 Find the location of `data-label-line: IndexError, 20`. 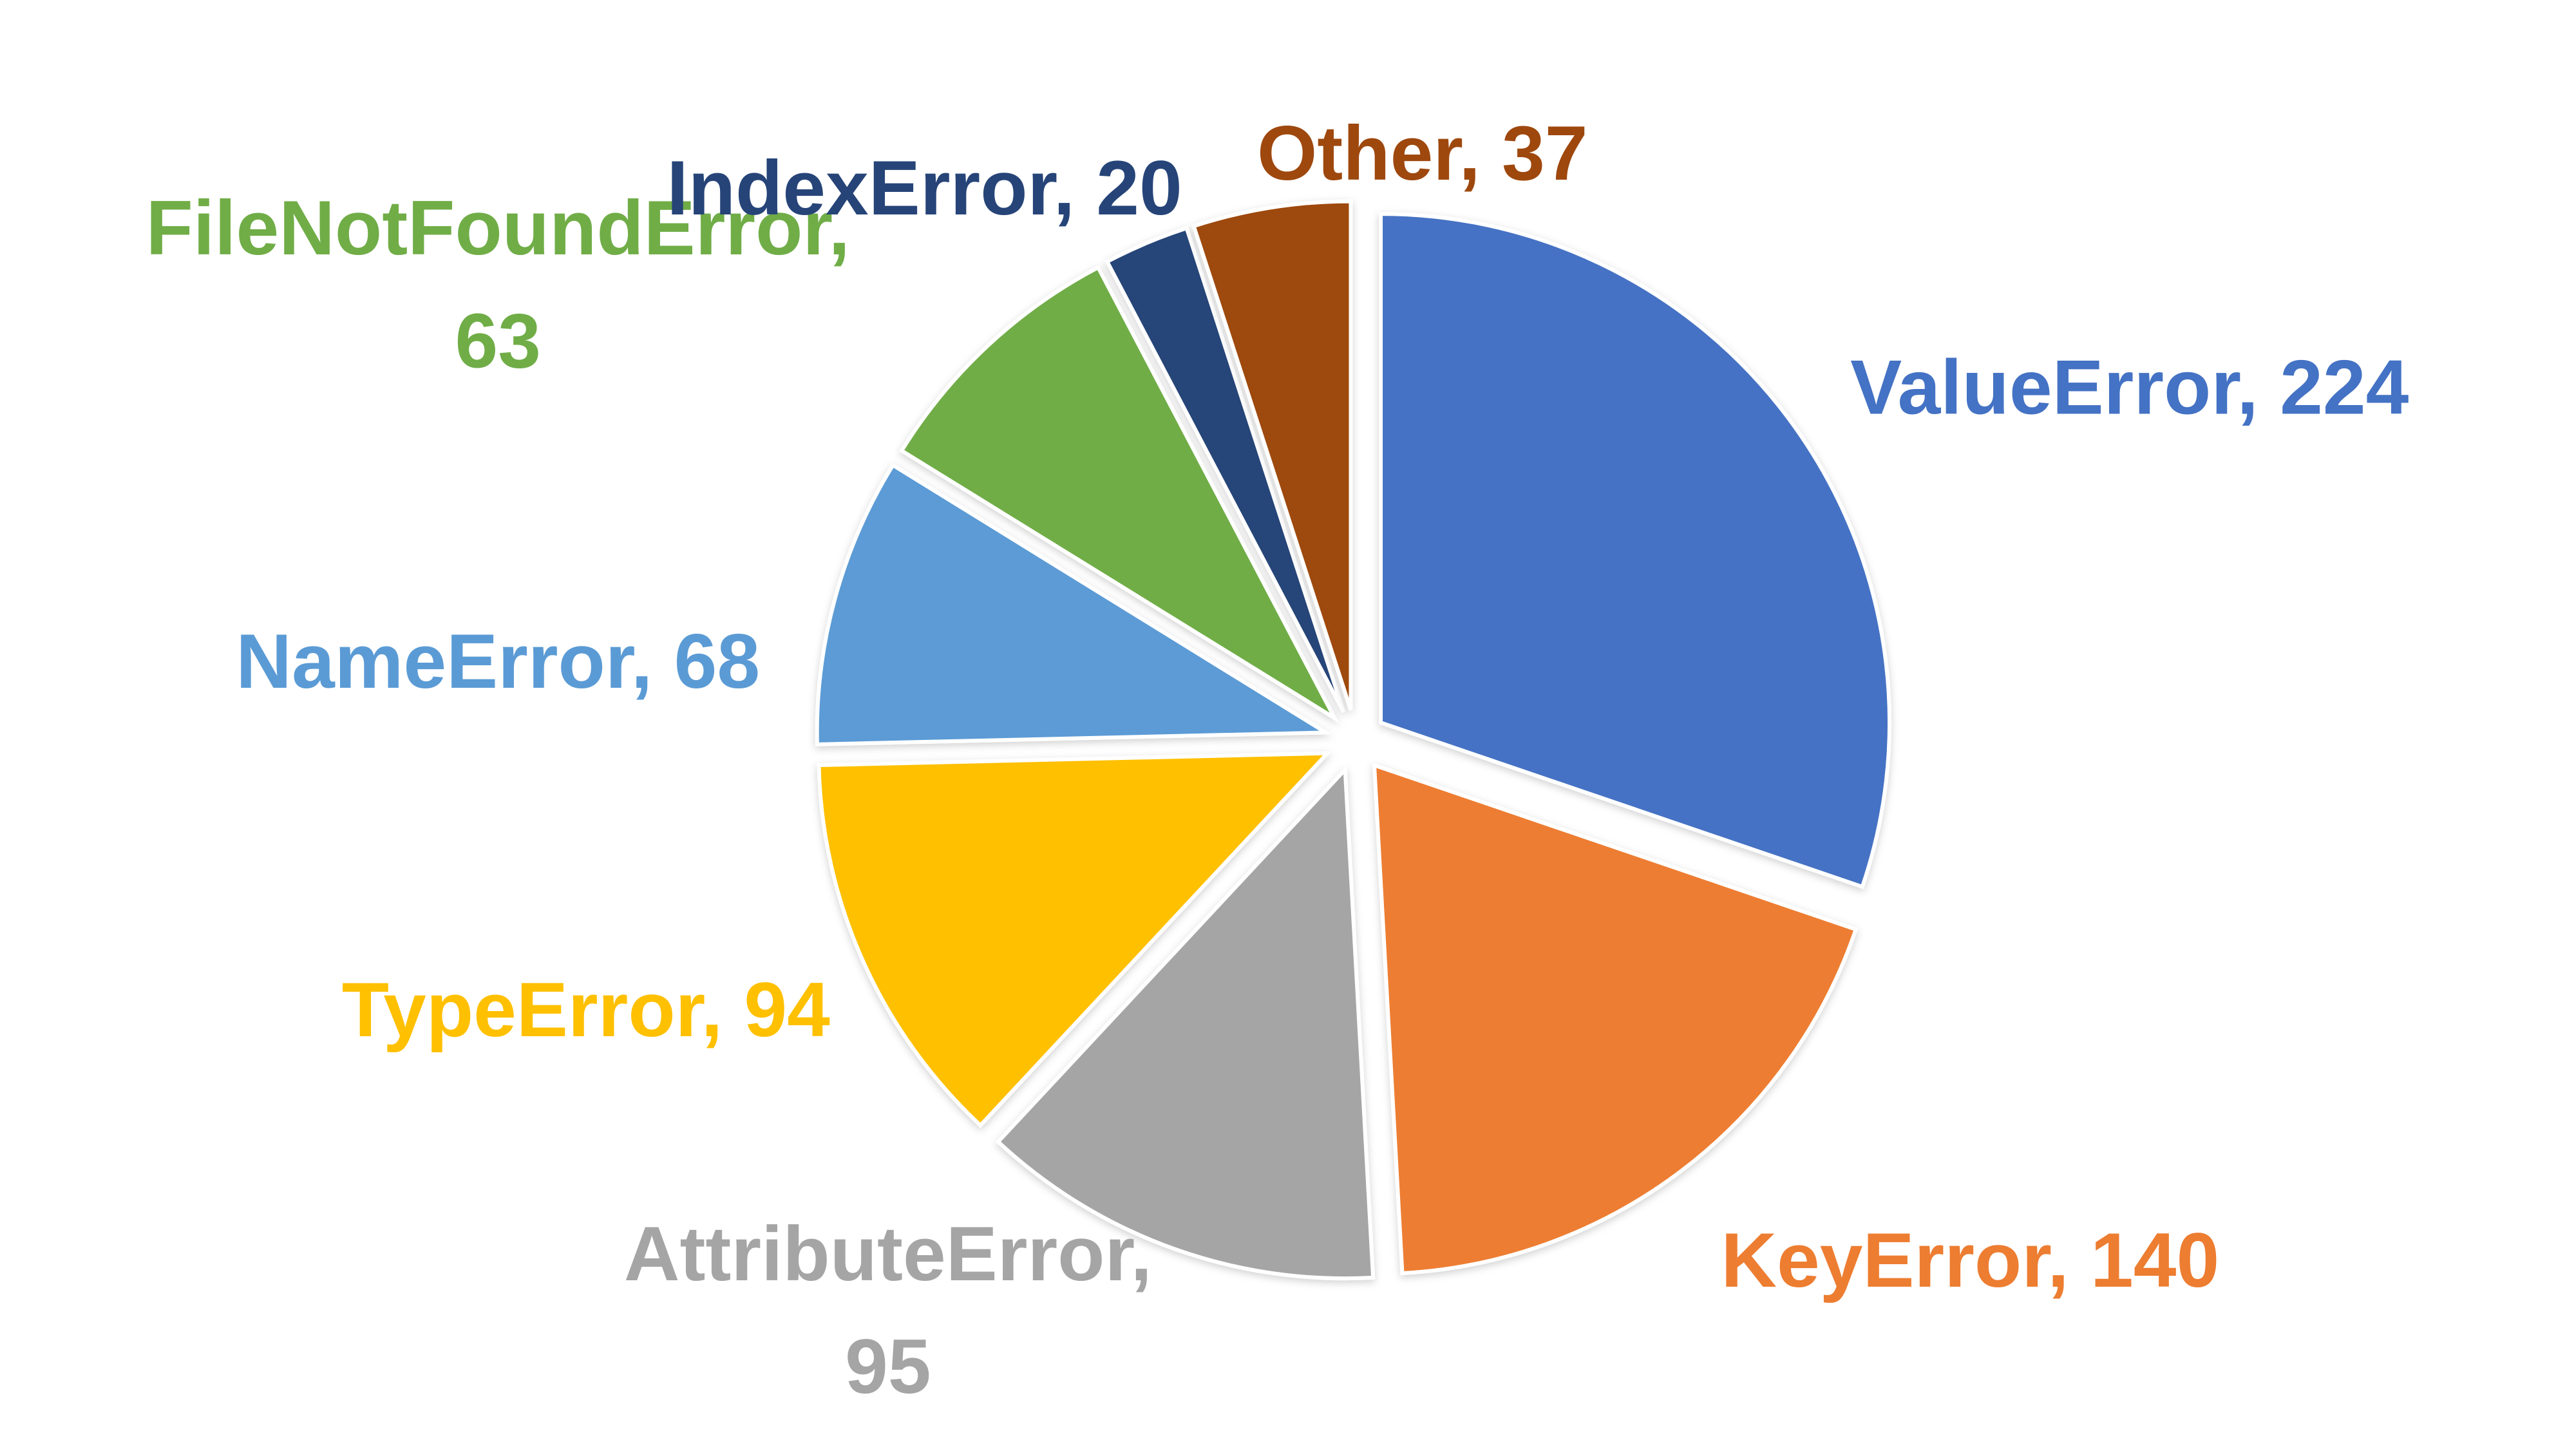

data-label-line: IndexError, 20 is located at coordinates (924, 188).